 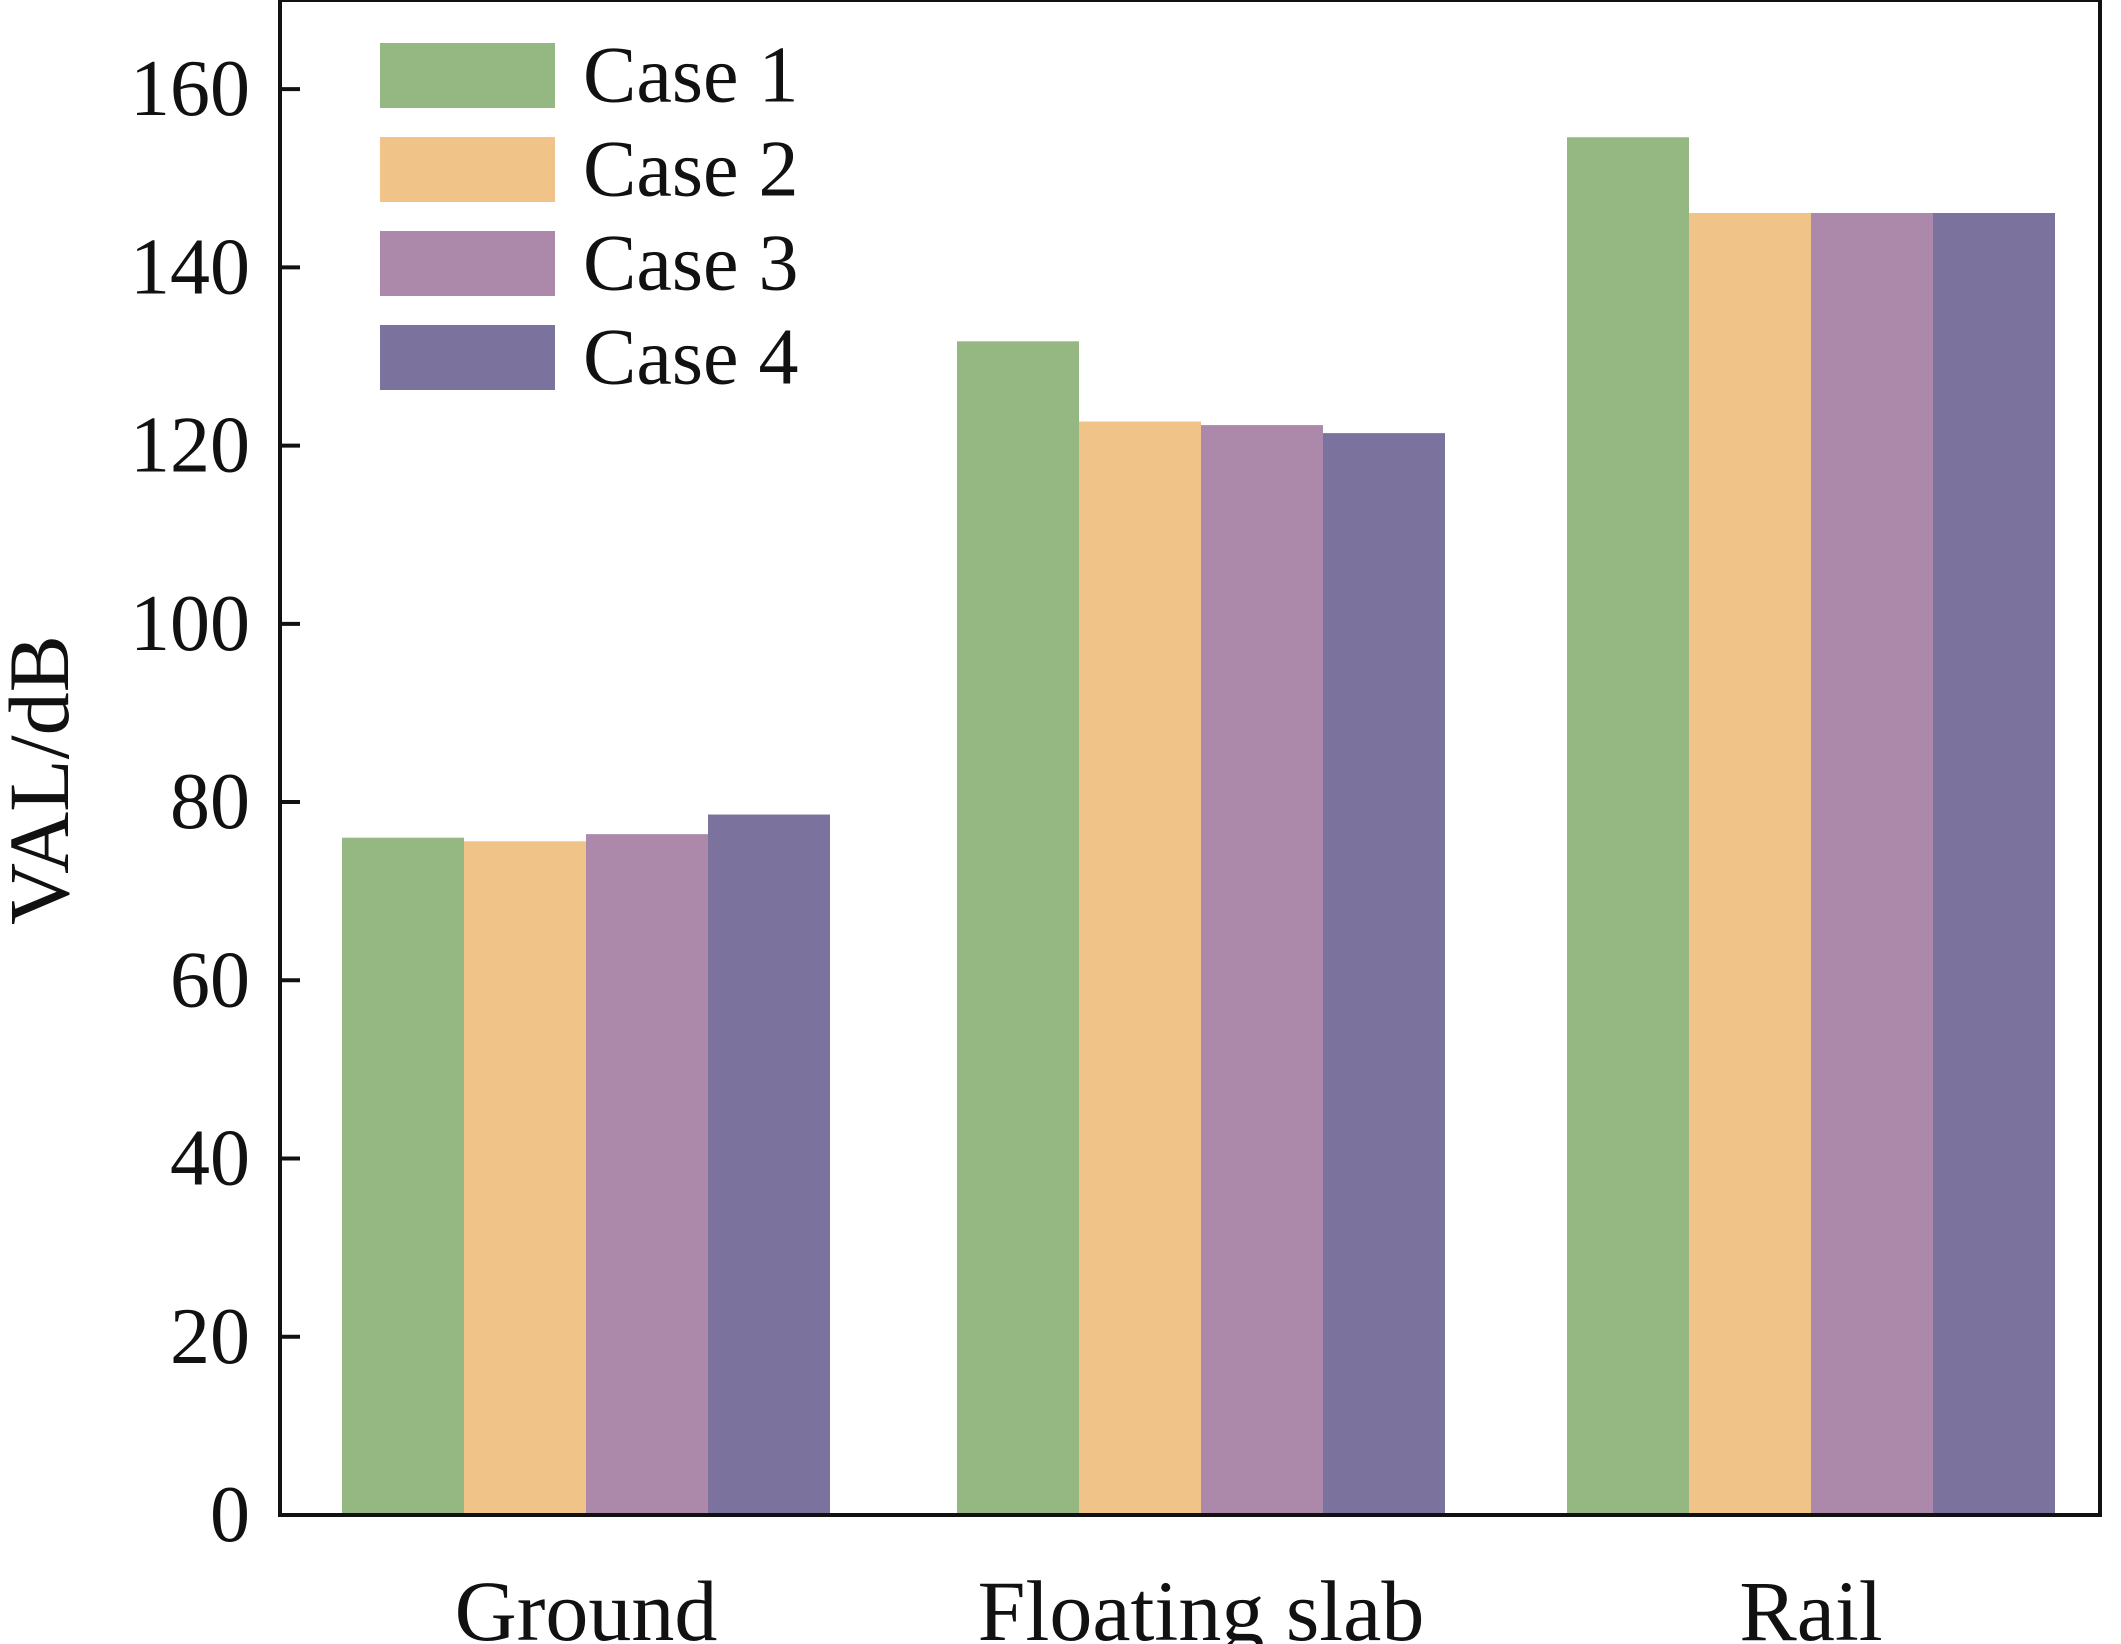 What do you see at coordinates (190, 267) in the screenshot?
I see `y-tick-label: 140` at bounding box center [190, 267].